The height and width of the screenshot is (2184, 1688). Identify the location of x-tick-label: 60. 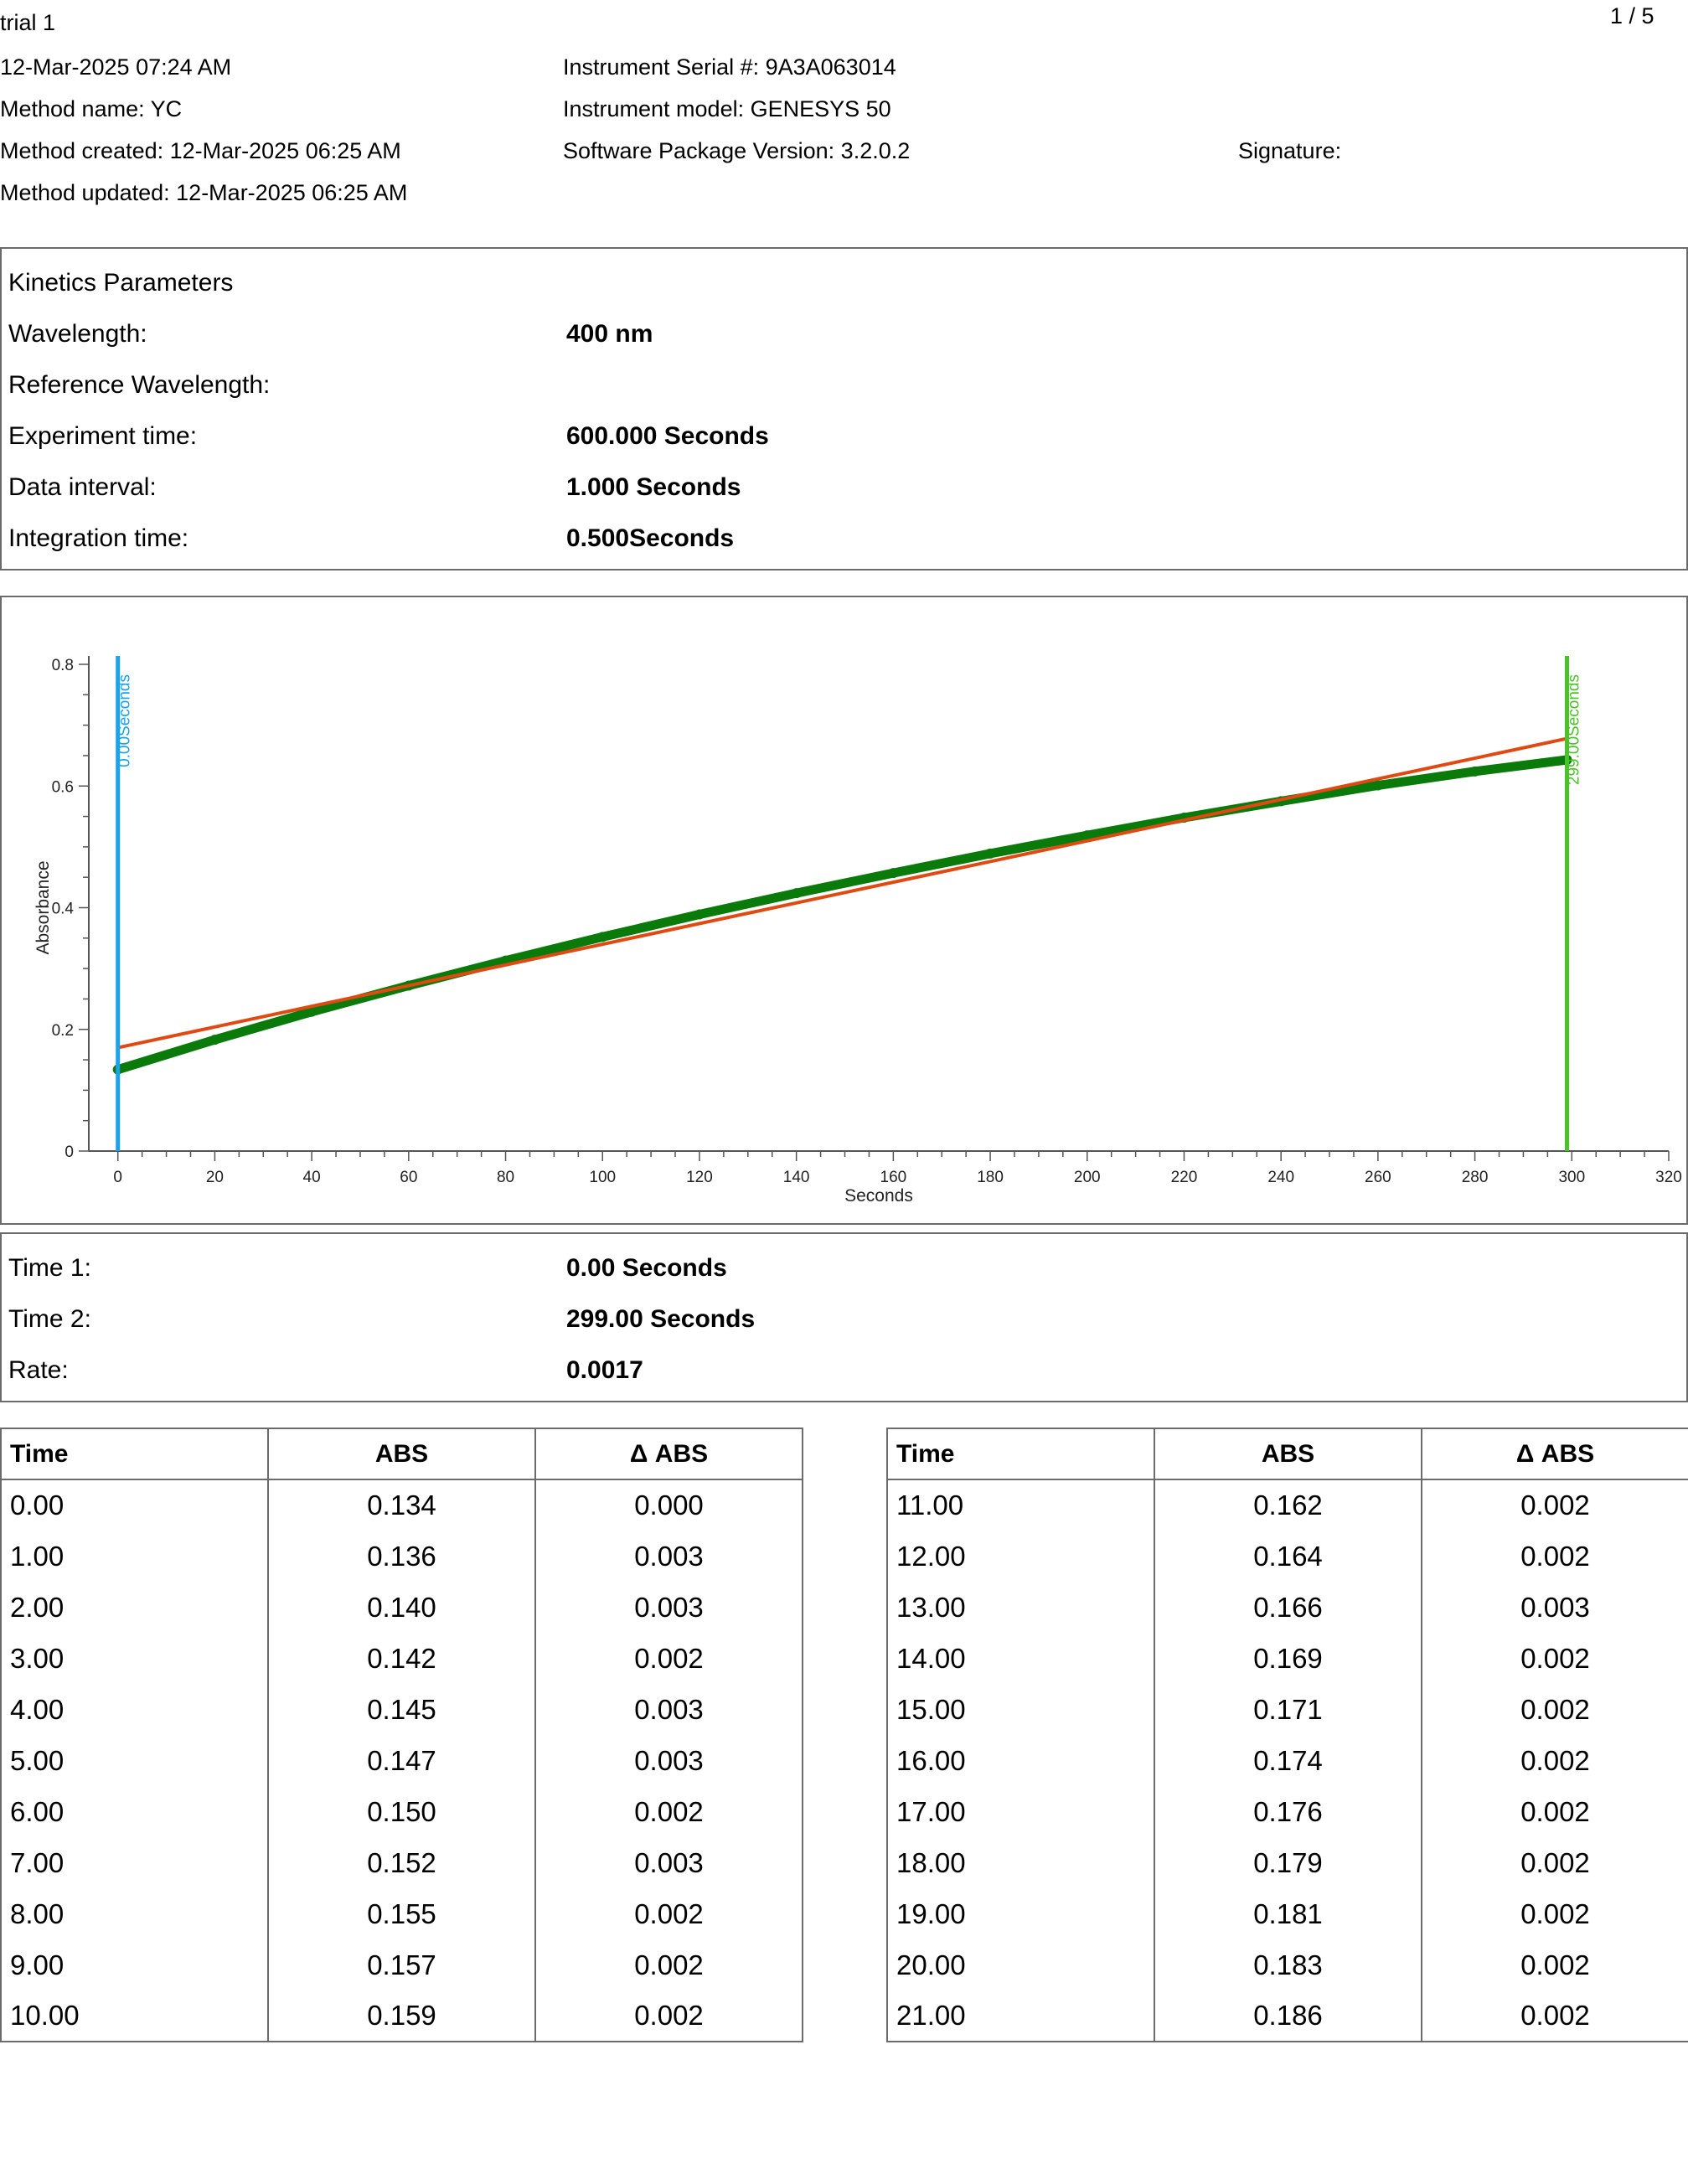
(409, 1177).